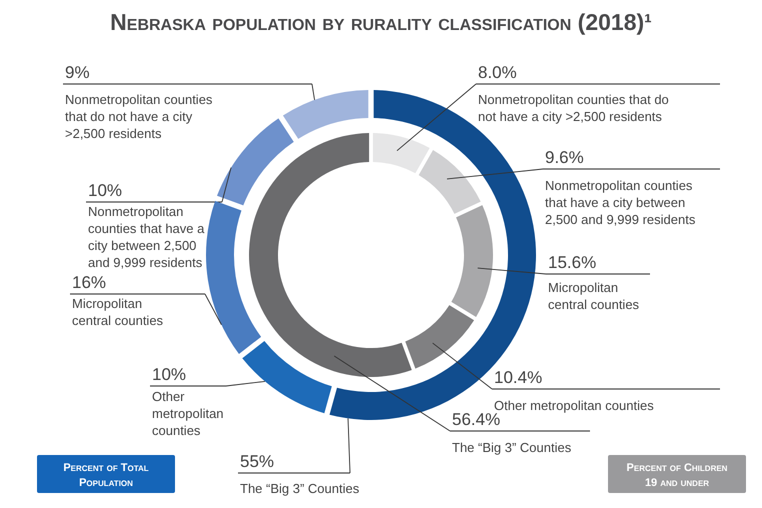  I want to click on slice-label: Nonmetropolitan counties that have a city between 2,500 and 9,999 residents, so click(147, 237).